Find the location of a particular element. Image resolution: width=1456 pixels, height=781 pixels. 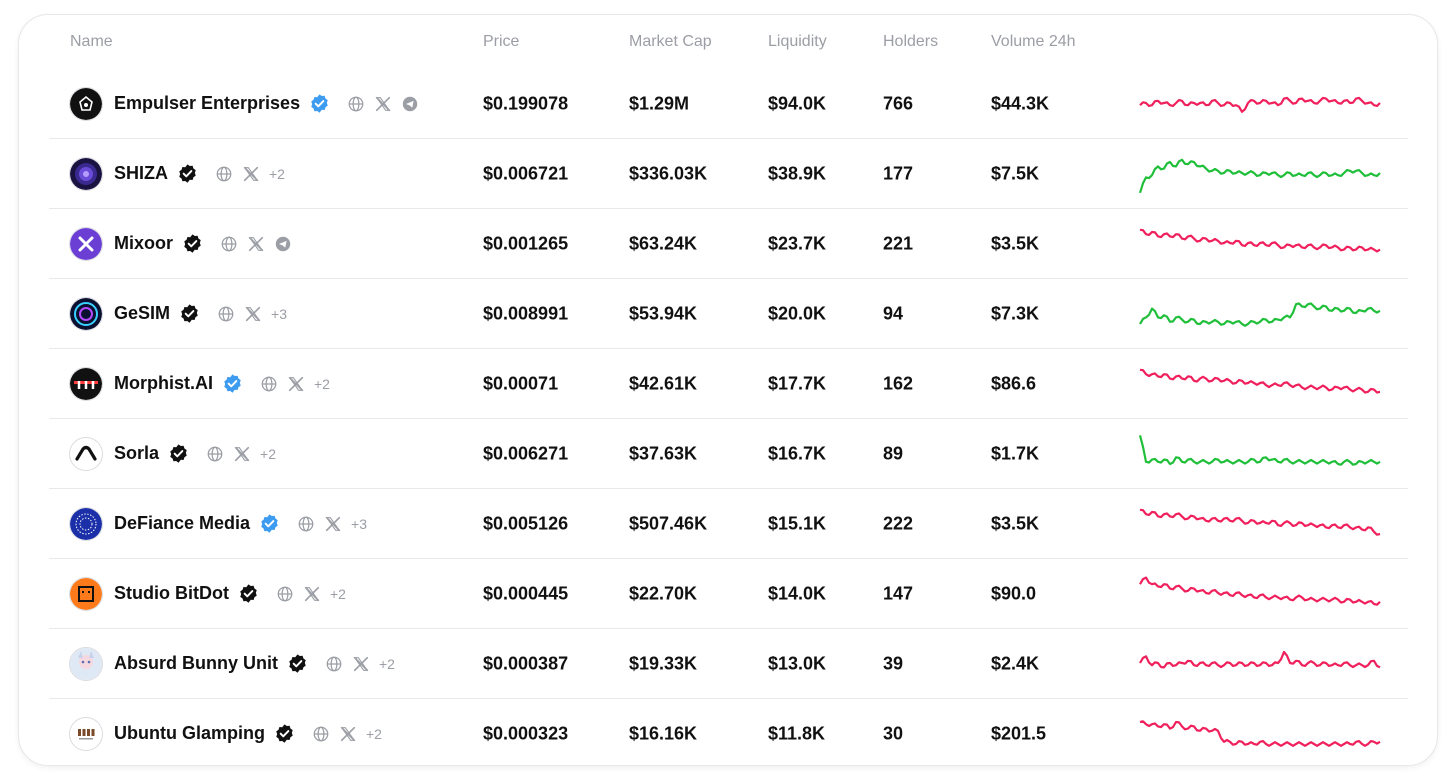

cell-volume: $7.5K is located at coordinates (1015, 173).